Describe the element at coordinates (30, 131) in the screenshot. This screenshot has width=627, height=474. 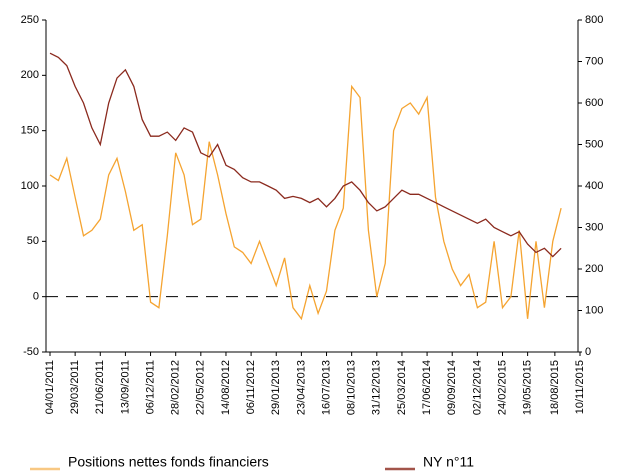
I see `y-tick-label: 150` at that location.